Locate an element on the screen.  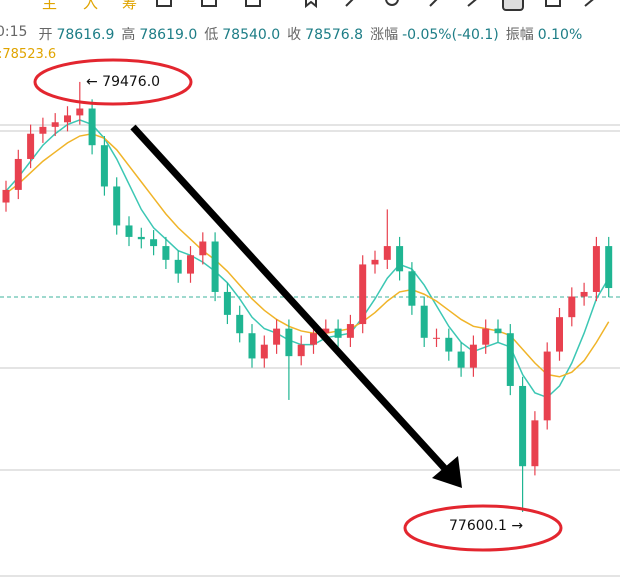
info-item: 涨幅 -0.05%(-40.1) is located at coordinates (434, 34).